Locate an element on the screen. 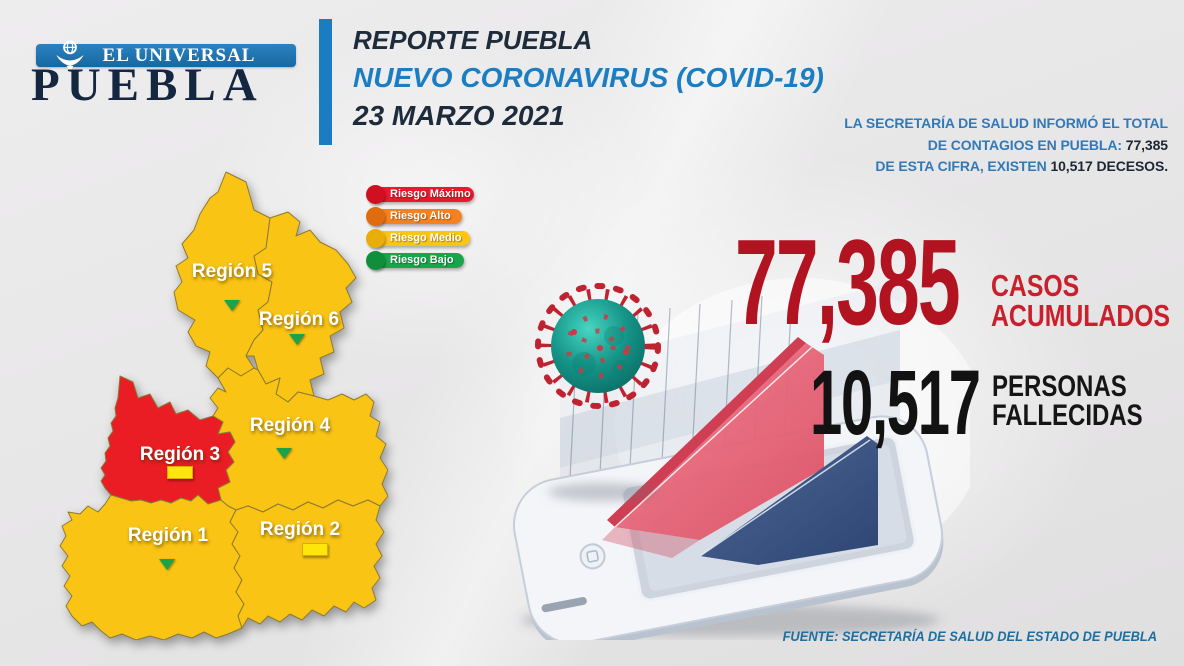 The image size is (1184, 666). report-subtitle: NUEVO CORONAVIRUS (COVID-19) is located at coordinates (588, 77).